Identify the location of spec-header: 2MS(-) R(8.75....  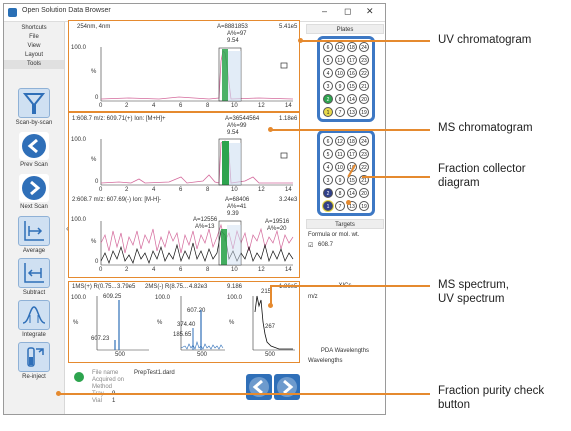
(167, 287).